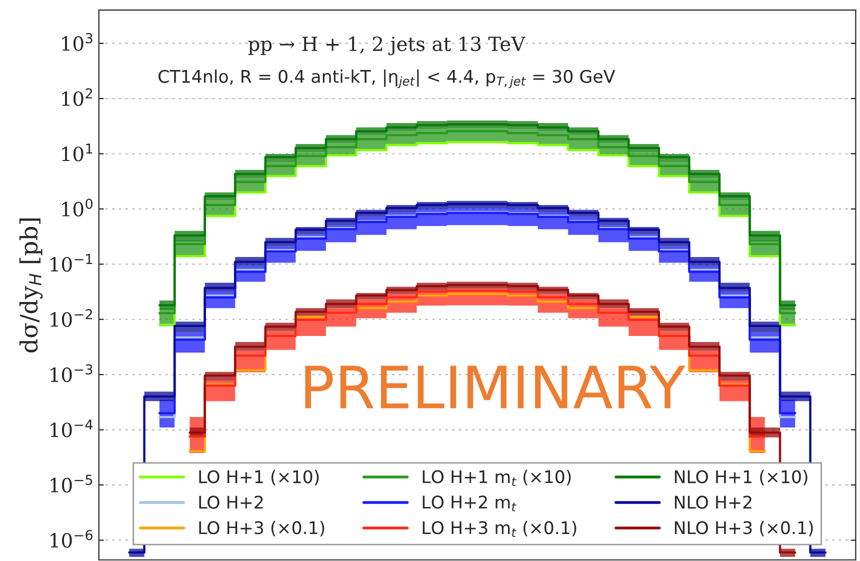  What do you see at coordinates (77, 153) in the screenshot?
I see `y-tick-label: 10$^{1}$` at bounding box center [77, 153].